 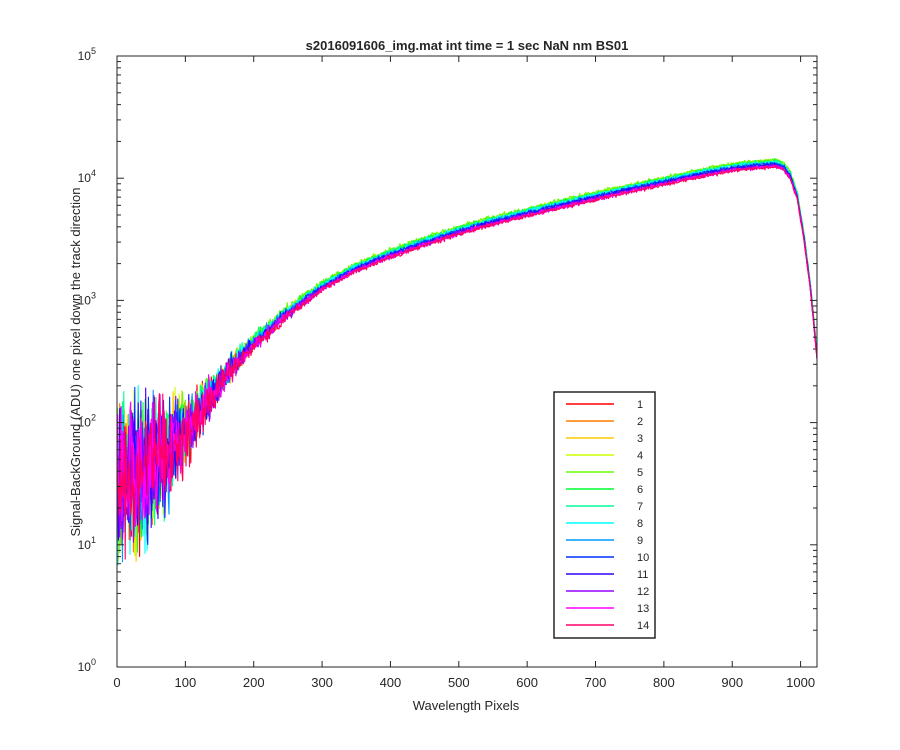 I want to click on x-tick-label: 200, so click(x=254, y=682).